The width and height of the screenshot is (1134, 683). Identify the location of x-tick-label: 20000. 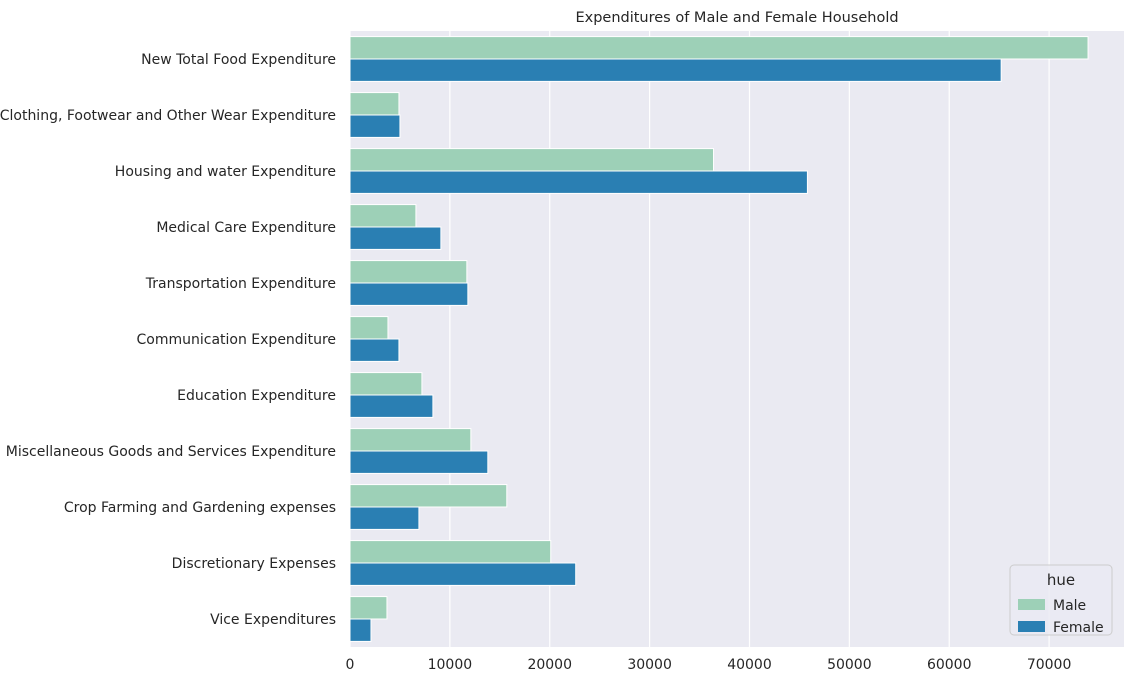
(549, 665).